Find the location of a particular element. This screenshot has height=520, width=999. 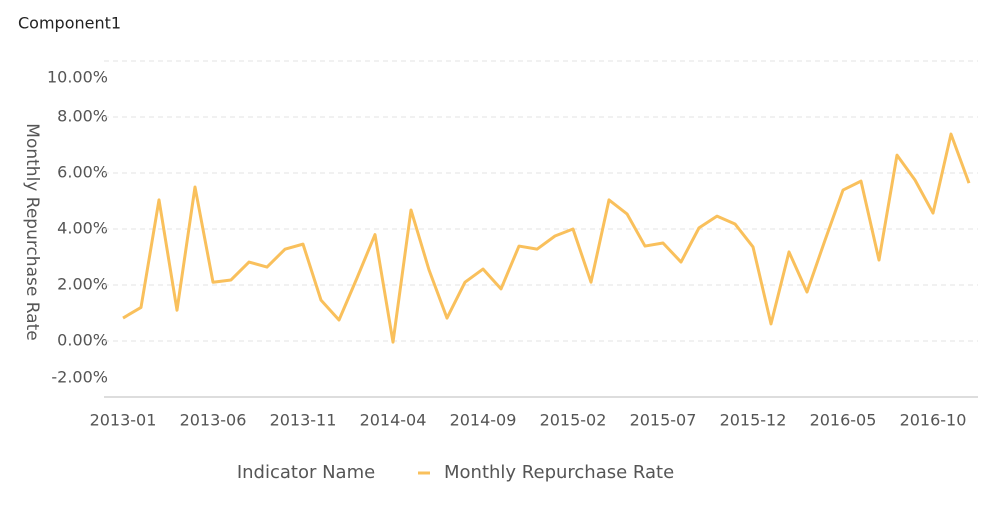

legend-title: Indicator Name is located at coordinates (306, 472).